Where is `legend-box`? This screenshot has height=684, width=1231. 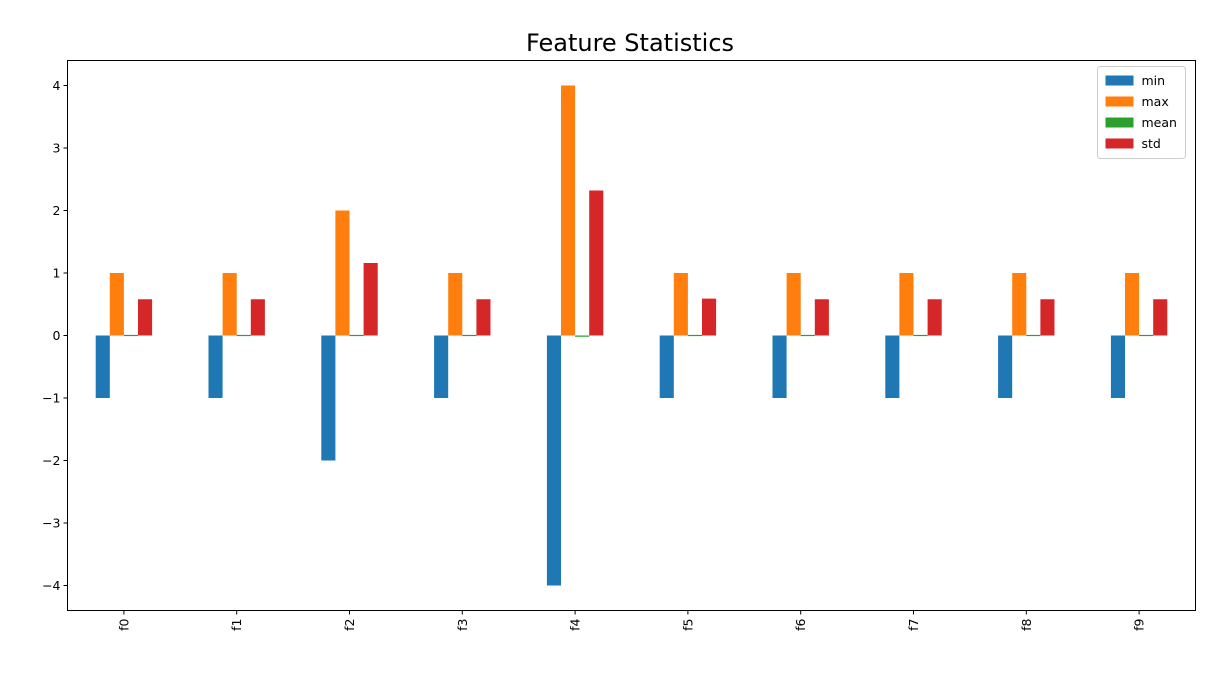 legend-box is located at coordinates (1141, 112).